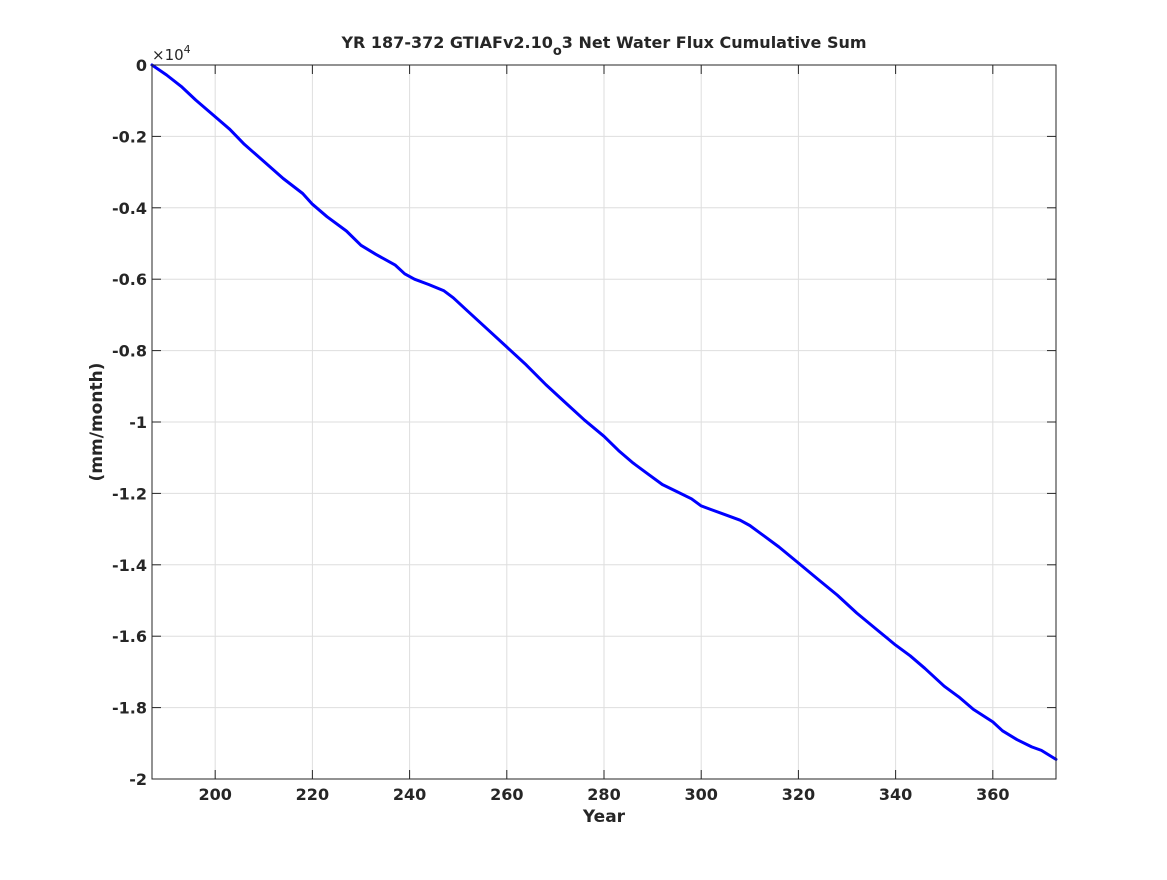 This screenshot has width=1167, height=880. Describe the element at coordinates (129, 279) in the screenshot. I see `y-tick-label: -0.6` at that location.